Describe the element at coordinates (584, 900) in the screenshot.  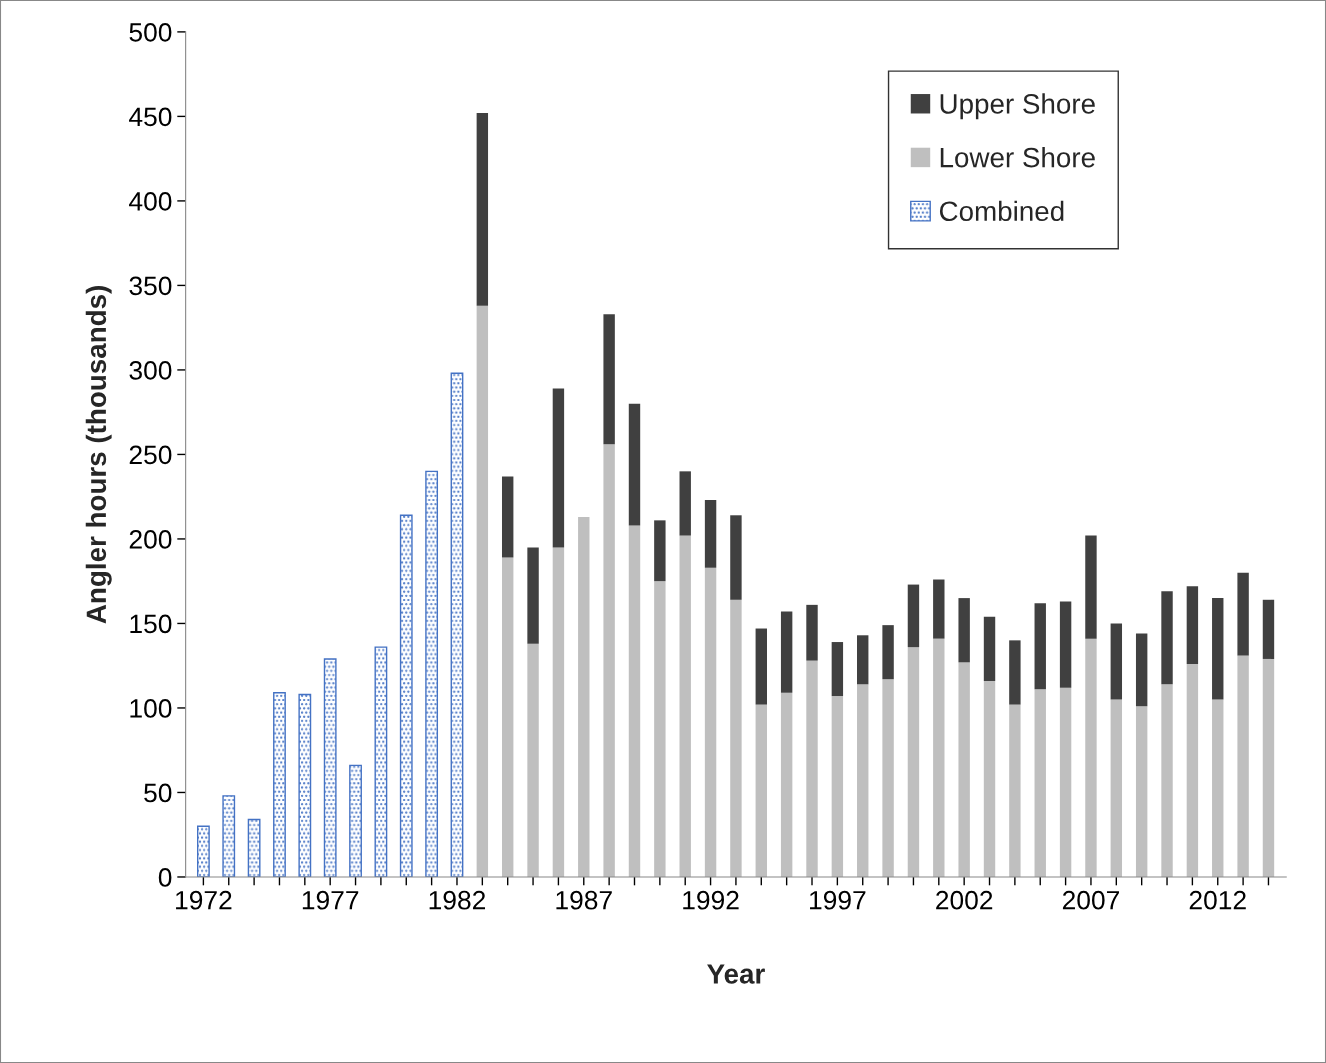
I see `x-tick-label: 1987` at that location.